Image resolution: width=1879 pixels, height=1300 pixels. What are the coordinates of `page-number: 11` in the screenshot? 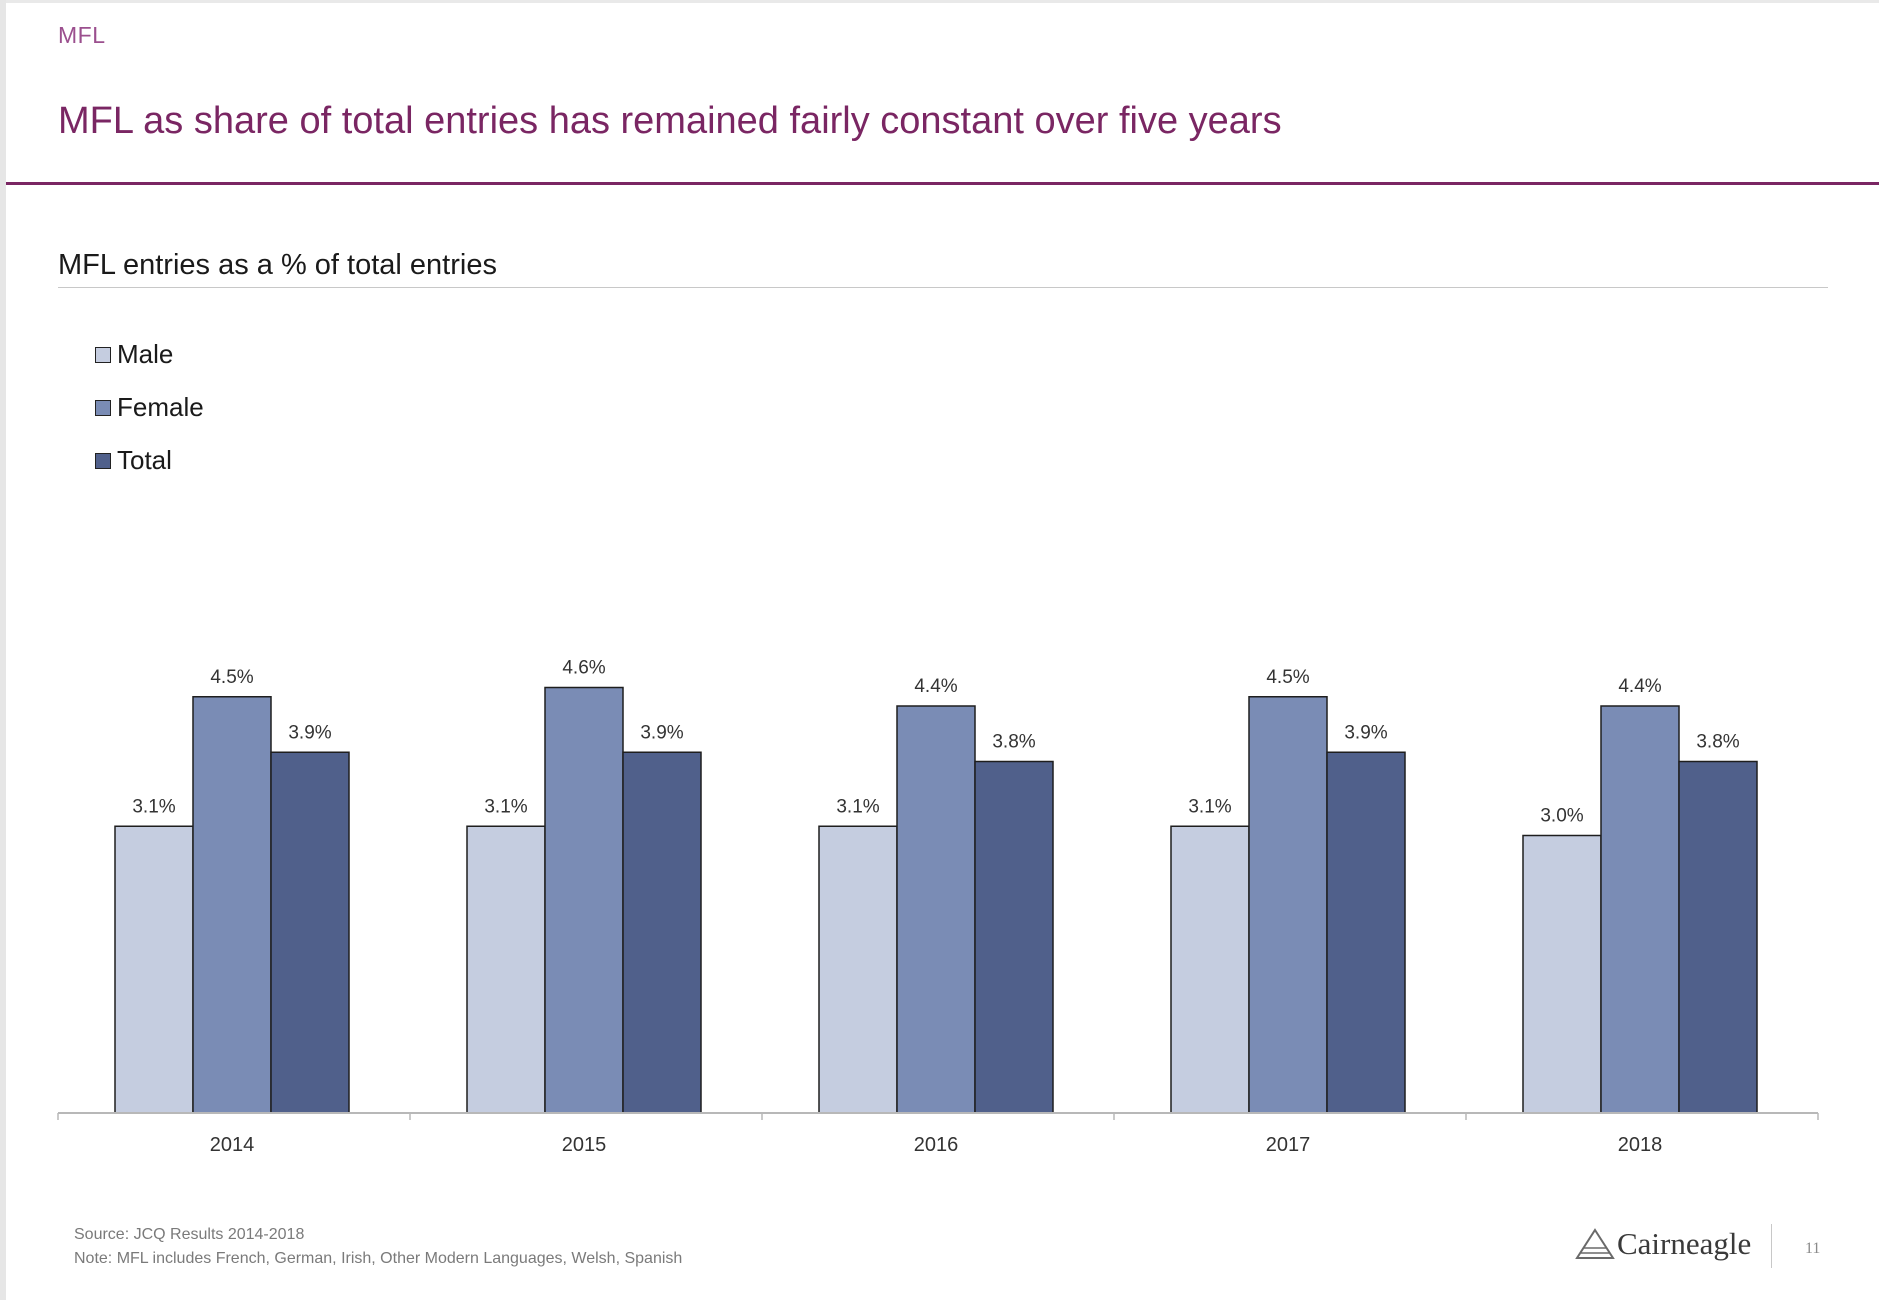 It's located at (1813, 1248).